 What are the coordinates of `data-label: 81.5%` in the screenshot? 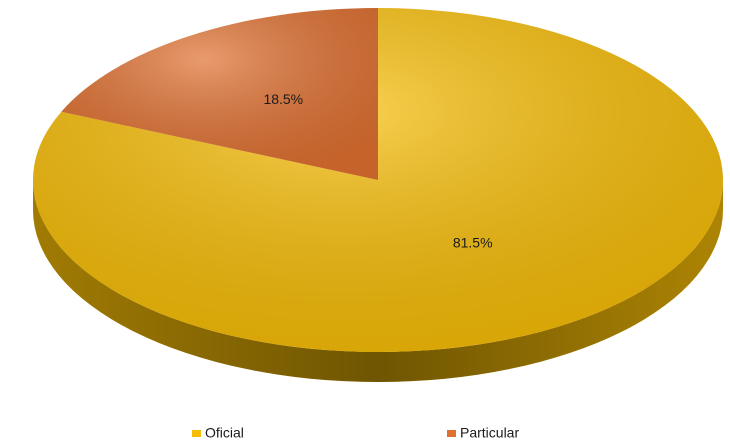 It's located at (473, 243).